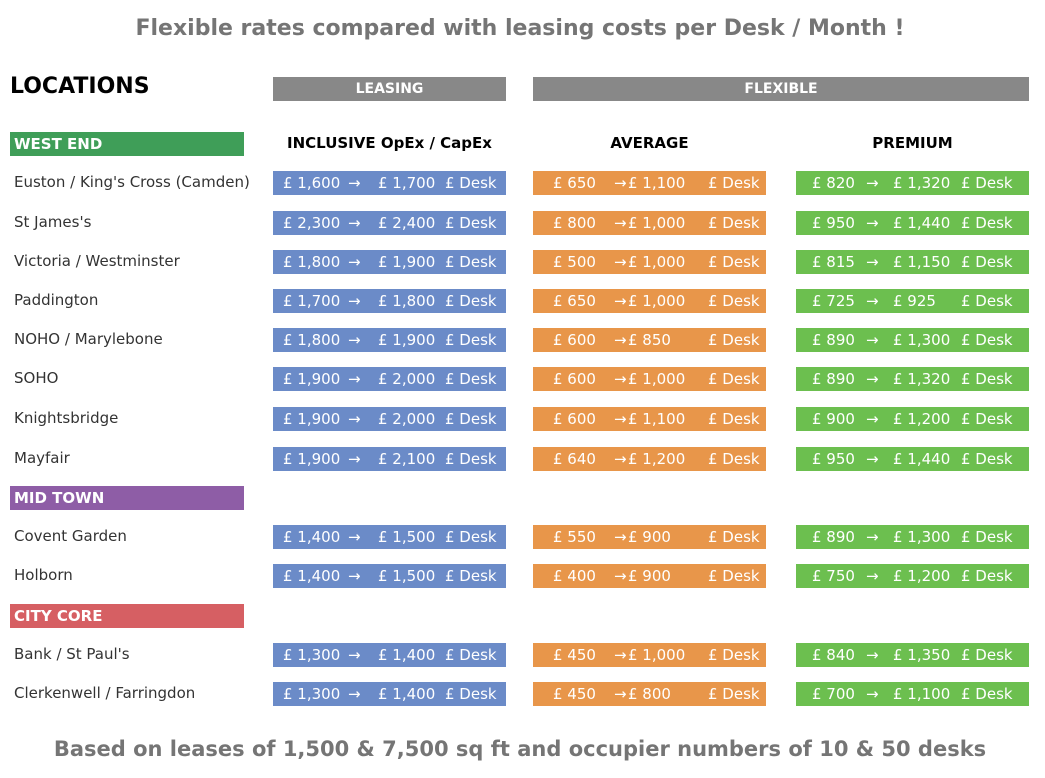 This screenshot has height=778, width=1045. I want to click on rate-low: £ 1,600, so click(312, 183).